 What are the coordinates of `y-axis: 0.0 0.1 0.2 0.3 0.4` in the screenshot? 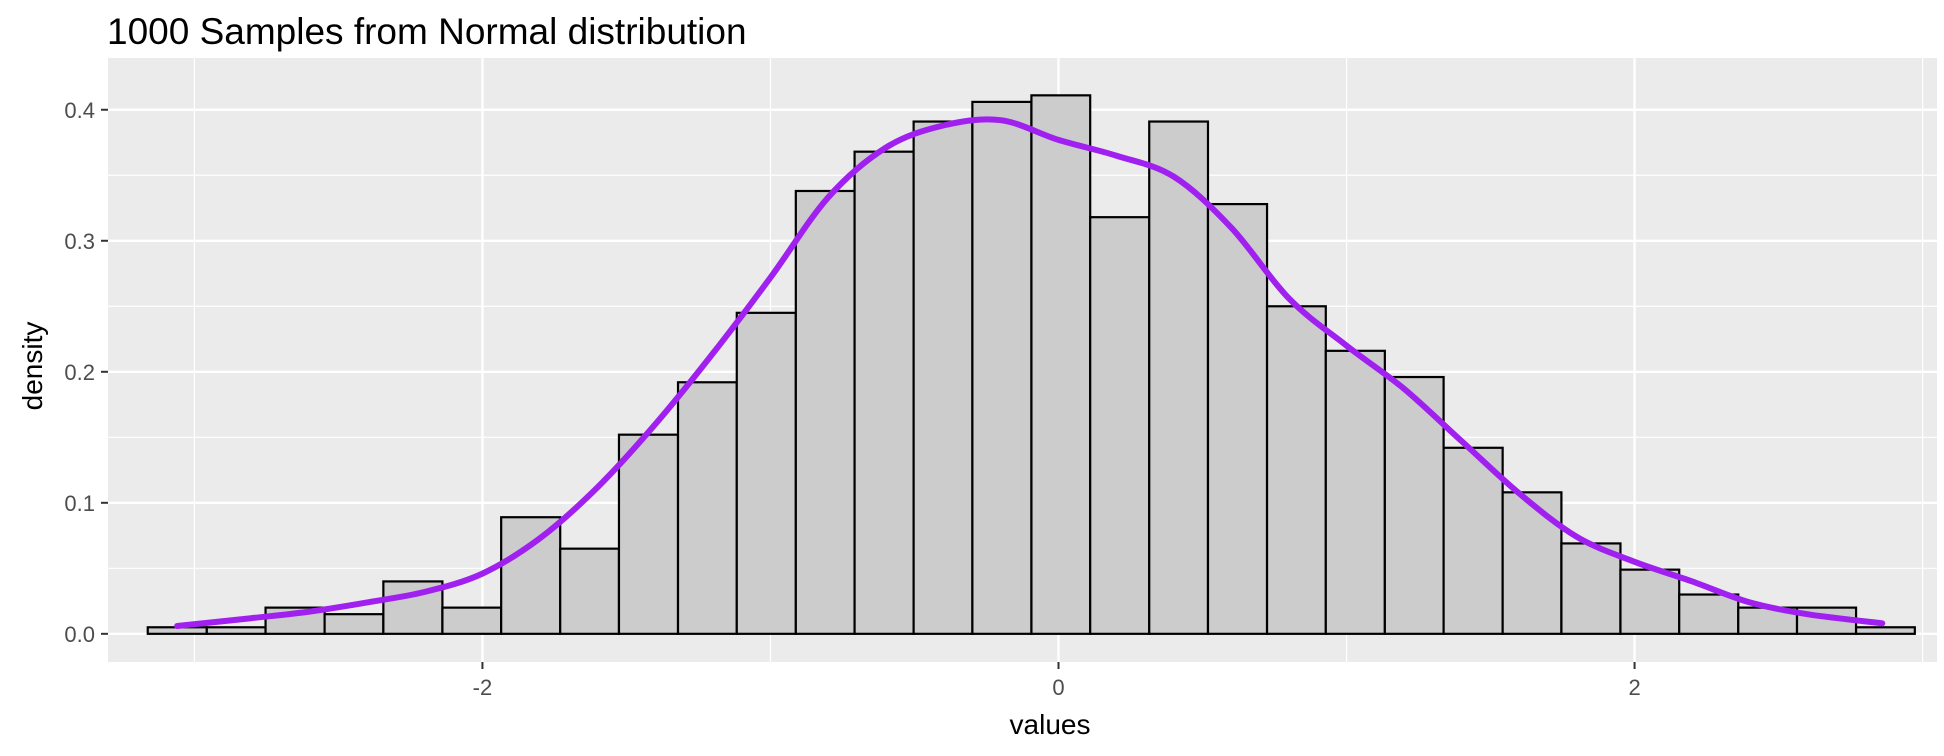 It's located at (86, 372).